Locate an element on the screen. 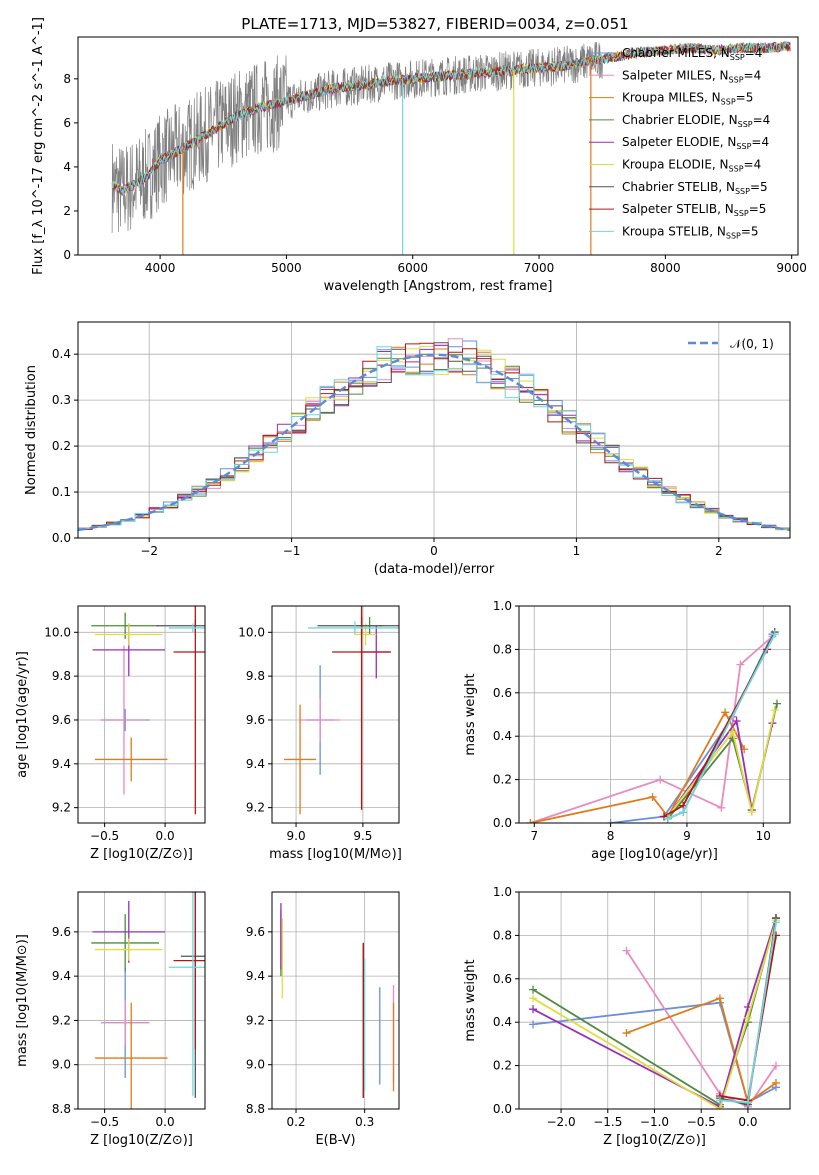 This screenshot has height=1175, width=819. y-axis-label: age [log10(age/yr)] is located at coordinates (22, 714).